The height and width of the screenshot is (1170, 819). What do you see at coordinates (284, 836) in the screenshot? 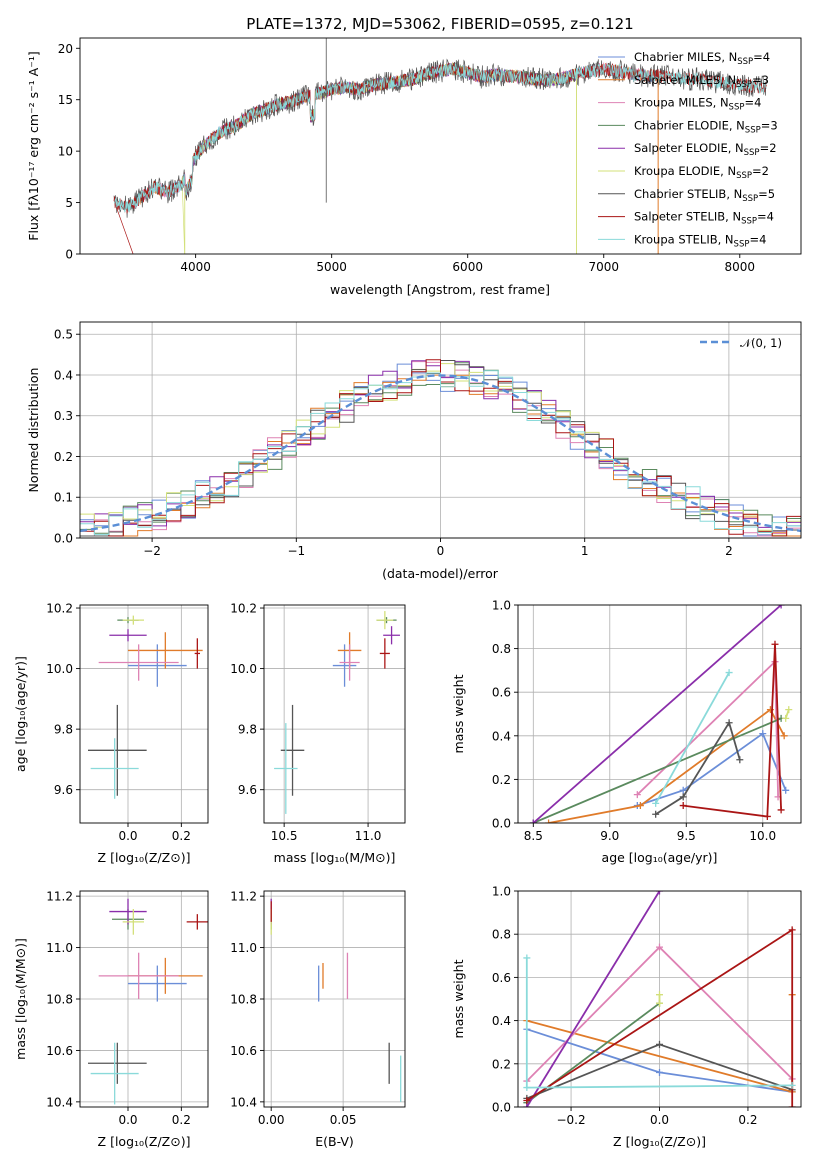
I see `age_vs_mass-xtick-label: 10.5` at bounding box center [284, 836].